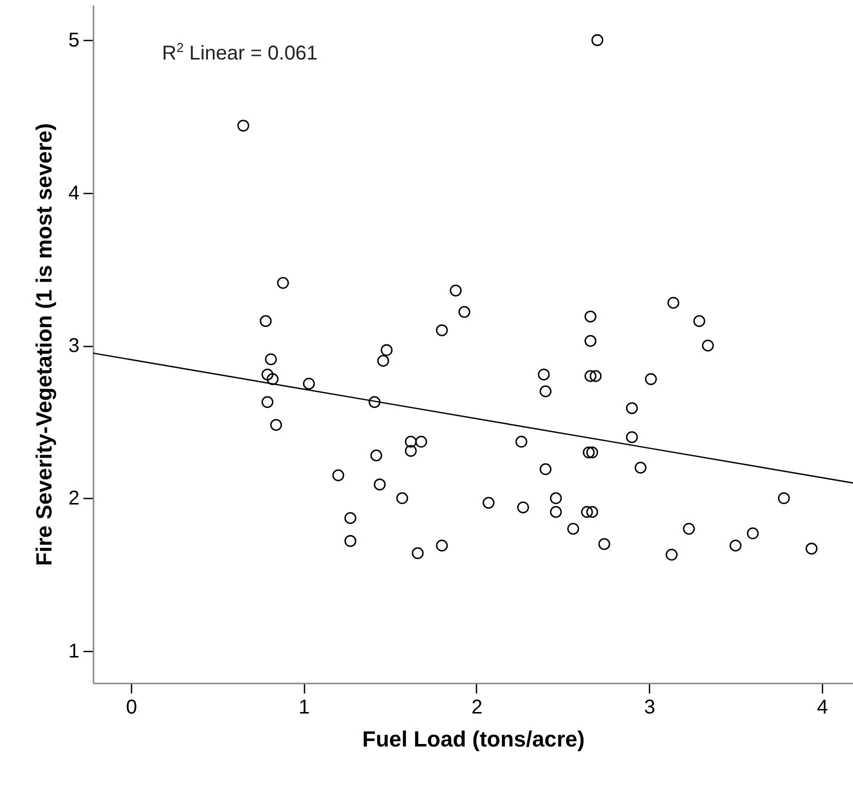 The width and height of the screenshot is (853, 788). What do you see at coordinates (74, 41) in the screenshot?
I see `y-tick-label: 5` at bounding box center [74, 41].